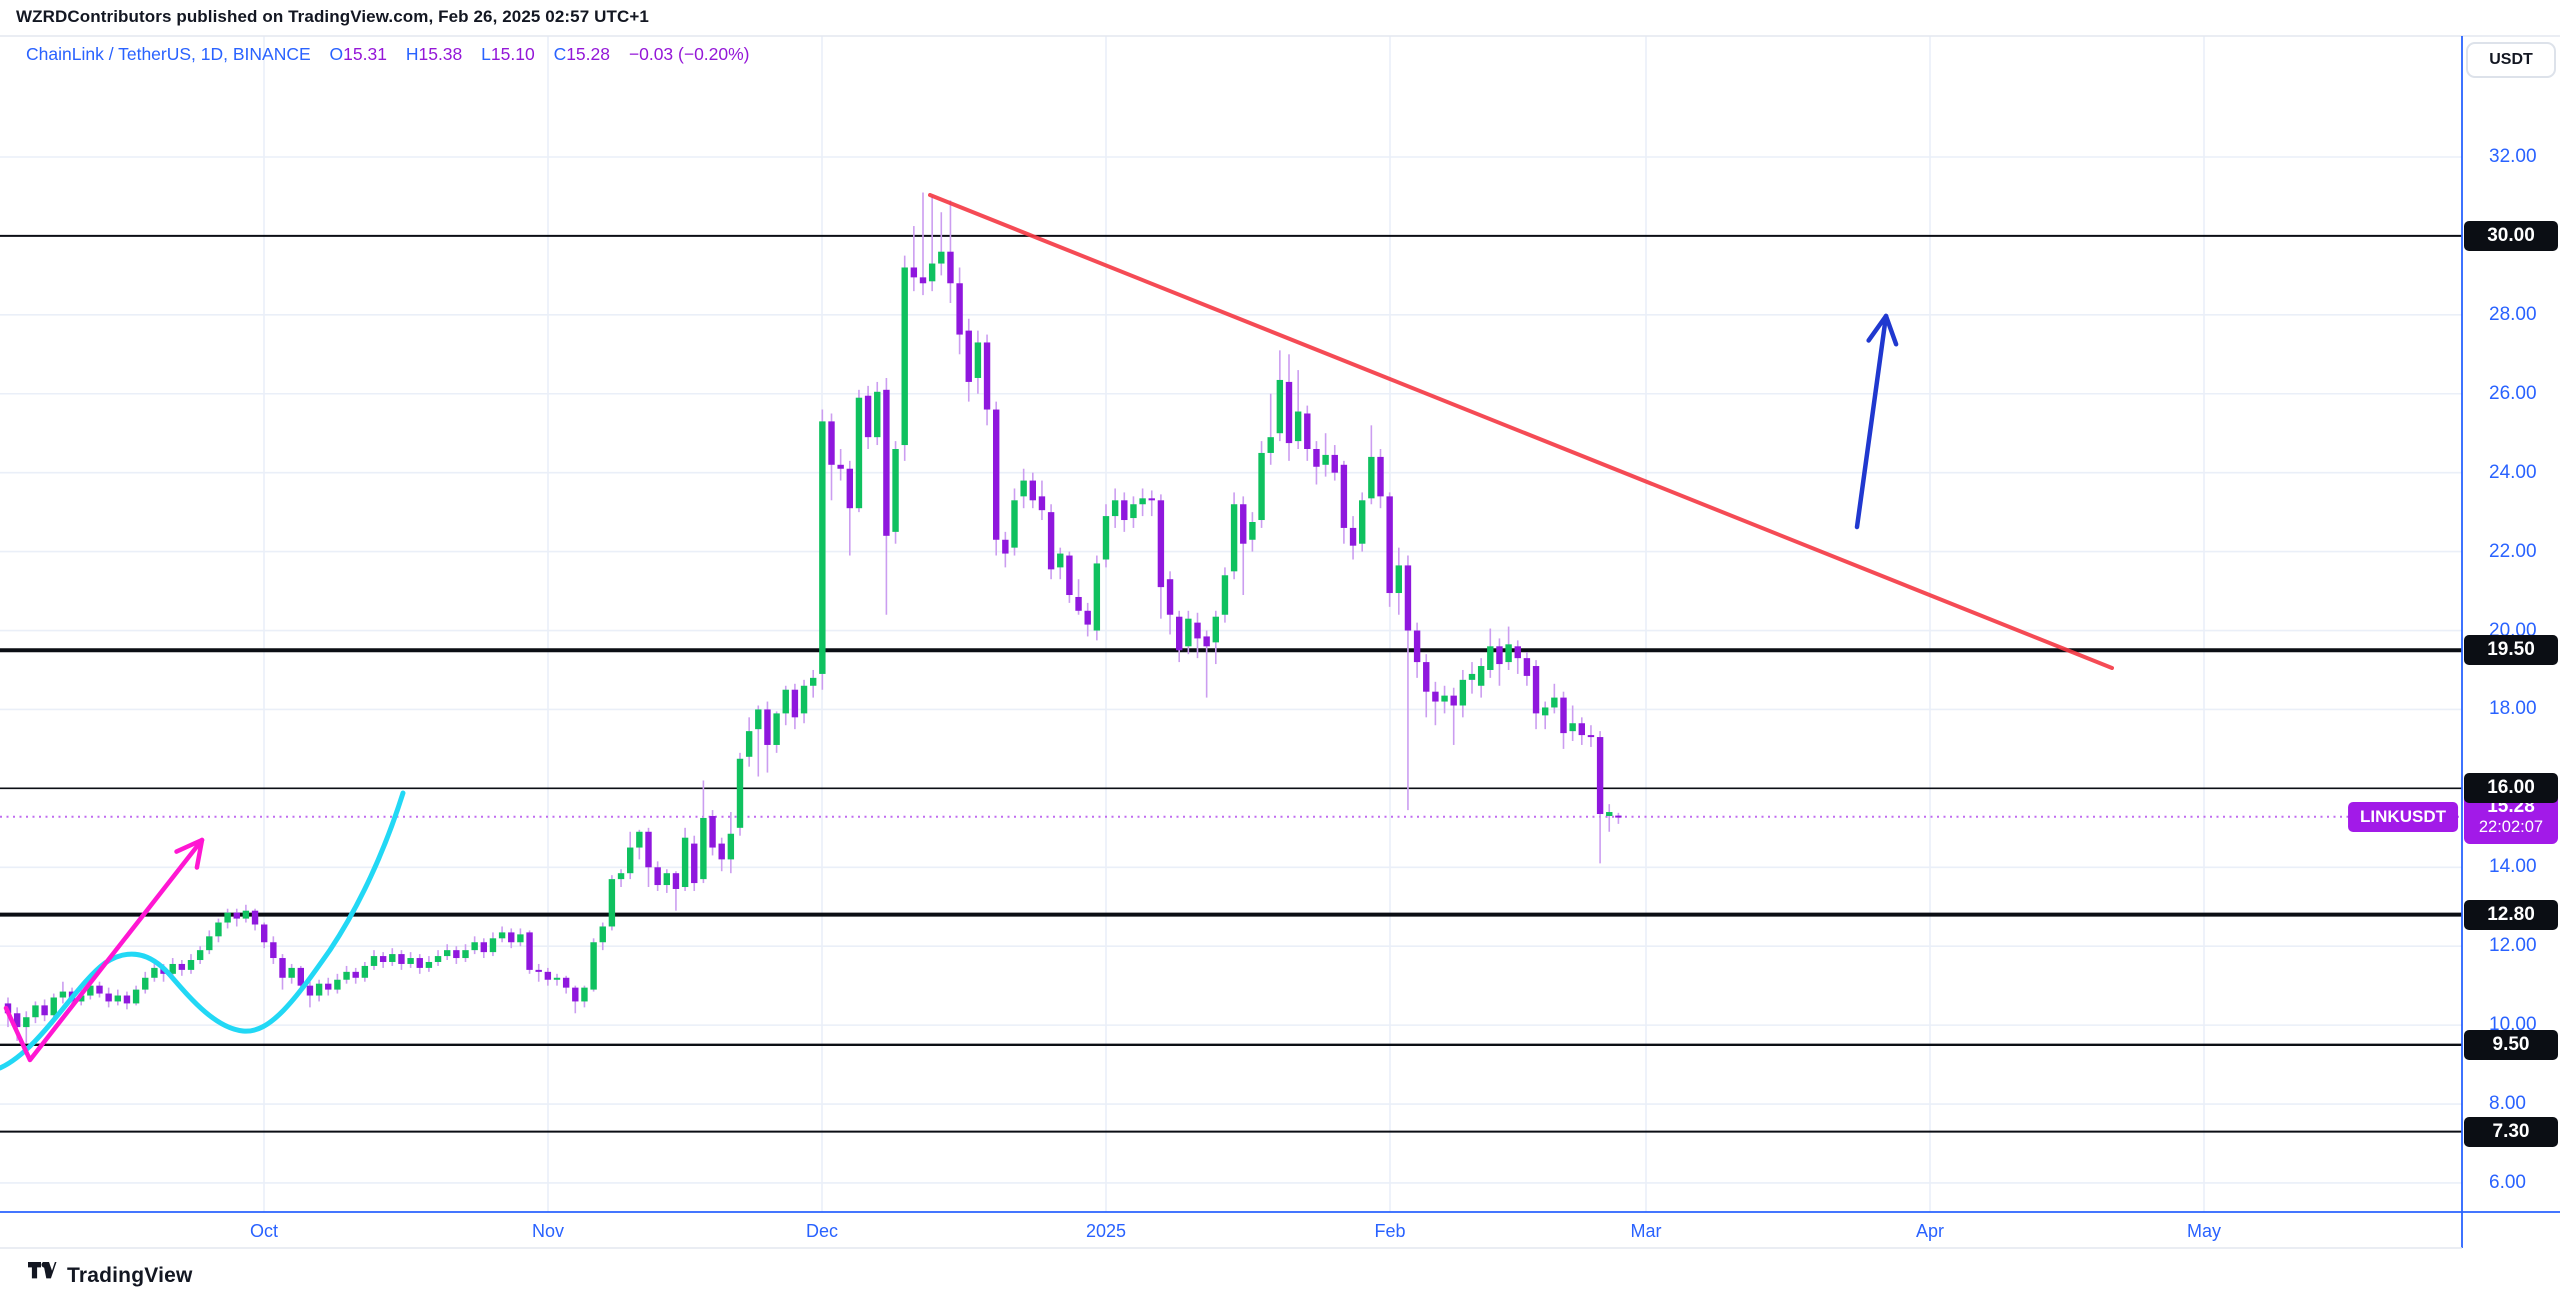 This screenshot has height=1300, width=2560. What do you see at coordinates (2513, 314) in the screenshot?
I see `price-tick-label: 28.00` at bounding box center [2513, 314].